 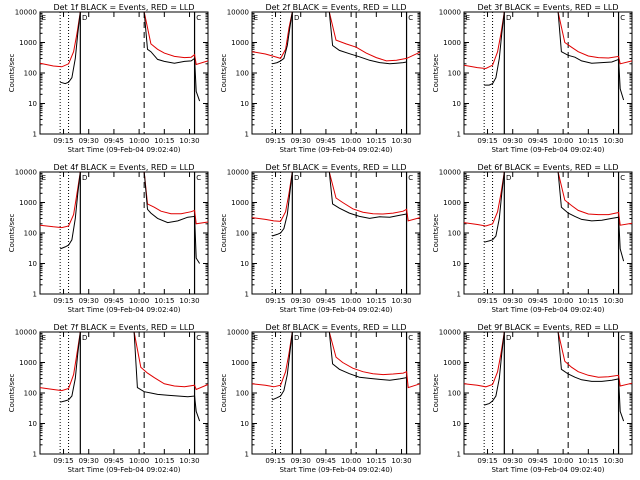 What do you see at coordinates (335, 327) in the screenshot?
I see `chart-title: Det 8f BLACK = Events, RED = LLD` at bounding box center [335, 327].